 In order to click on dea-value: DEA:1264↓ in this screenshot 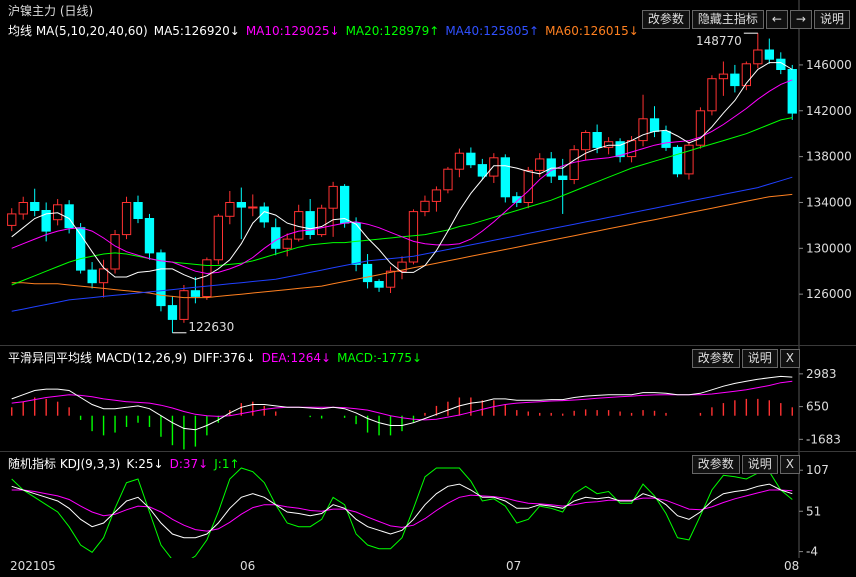, I will do `click(296, 358)`.